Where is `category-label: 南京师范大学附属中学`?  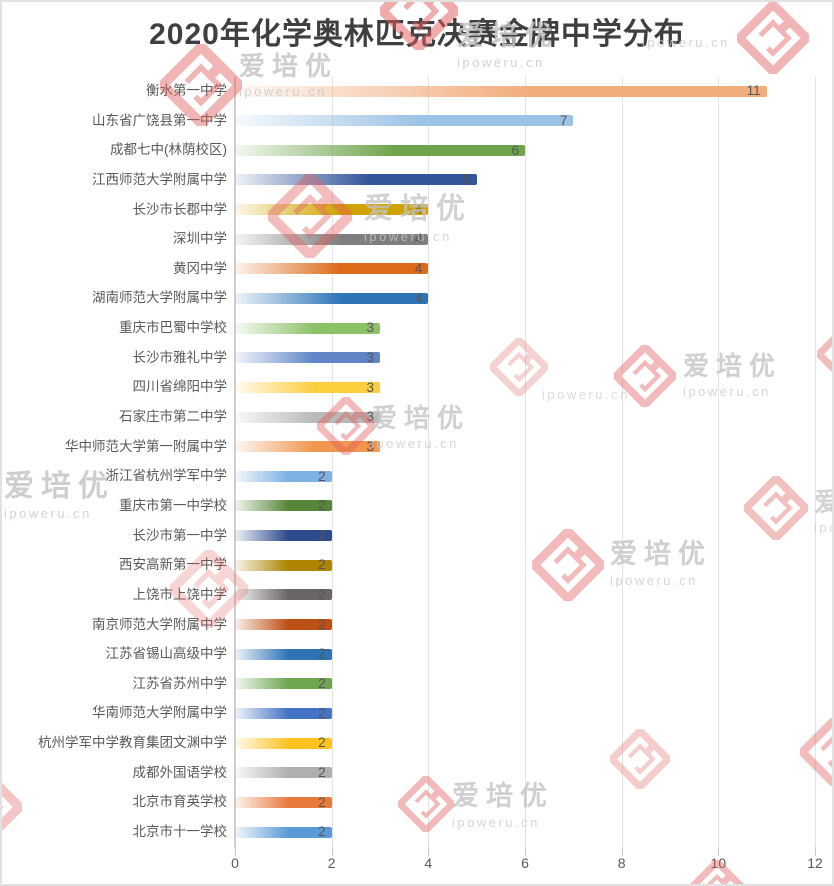
category-label: 南京师范大学附属中学 is located at coordinates (159, 624).